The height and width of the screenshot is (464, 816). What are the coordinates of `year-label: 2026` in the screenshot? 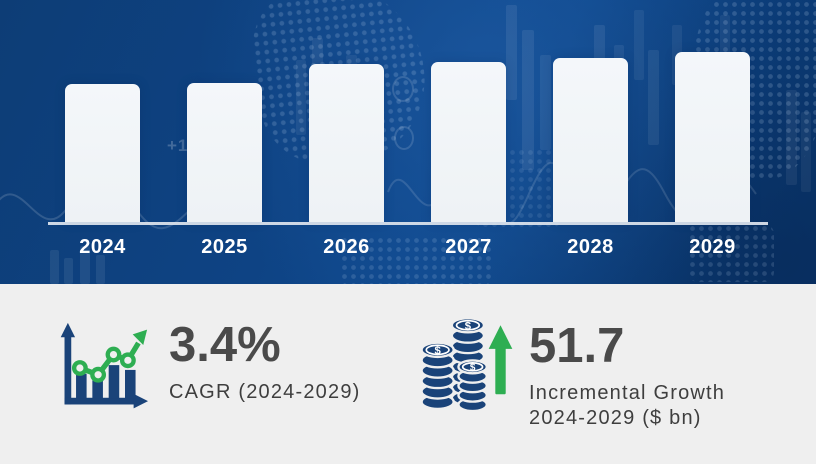 It's located at (346, 247).